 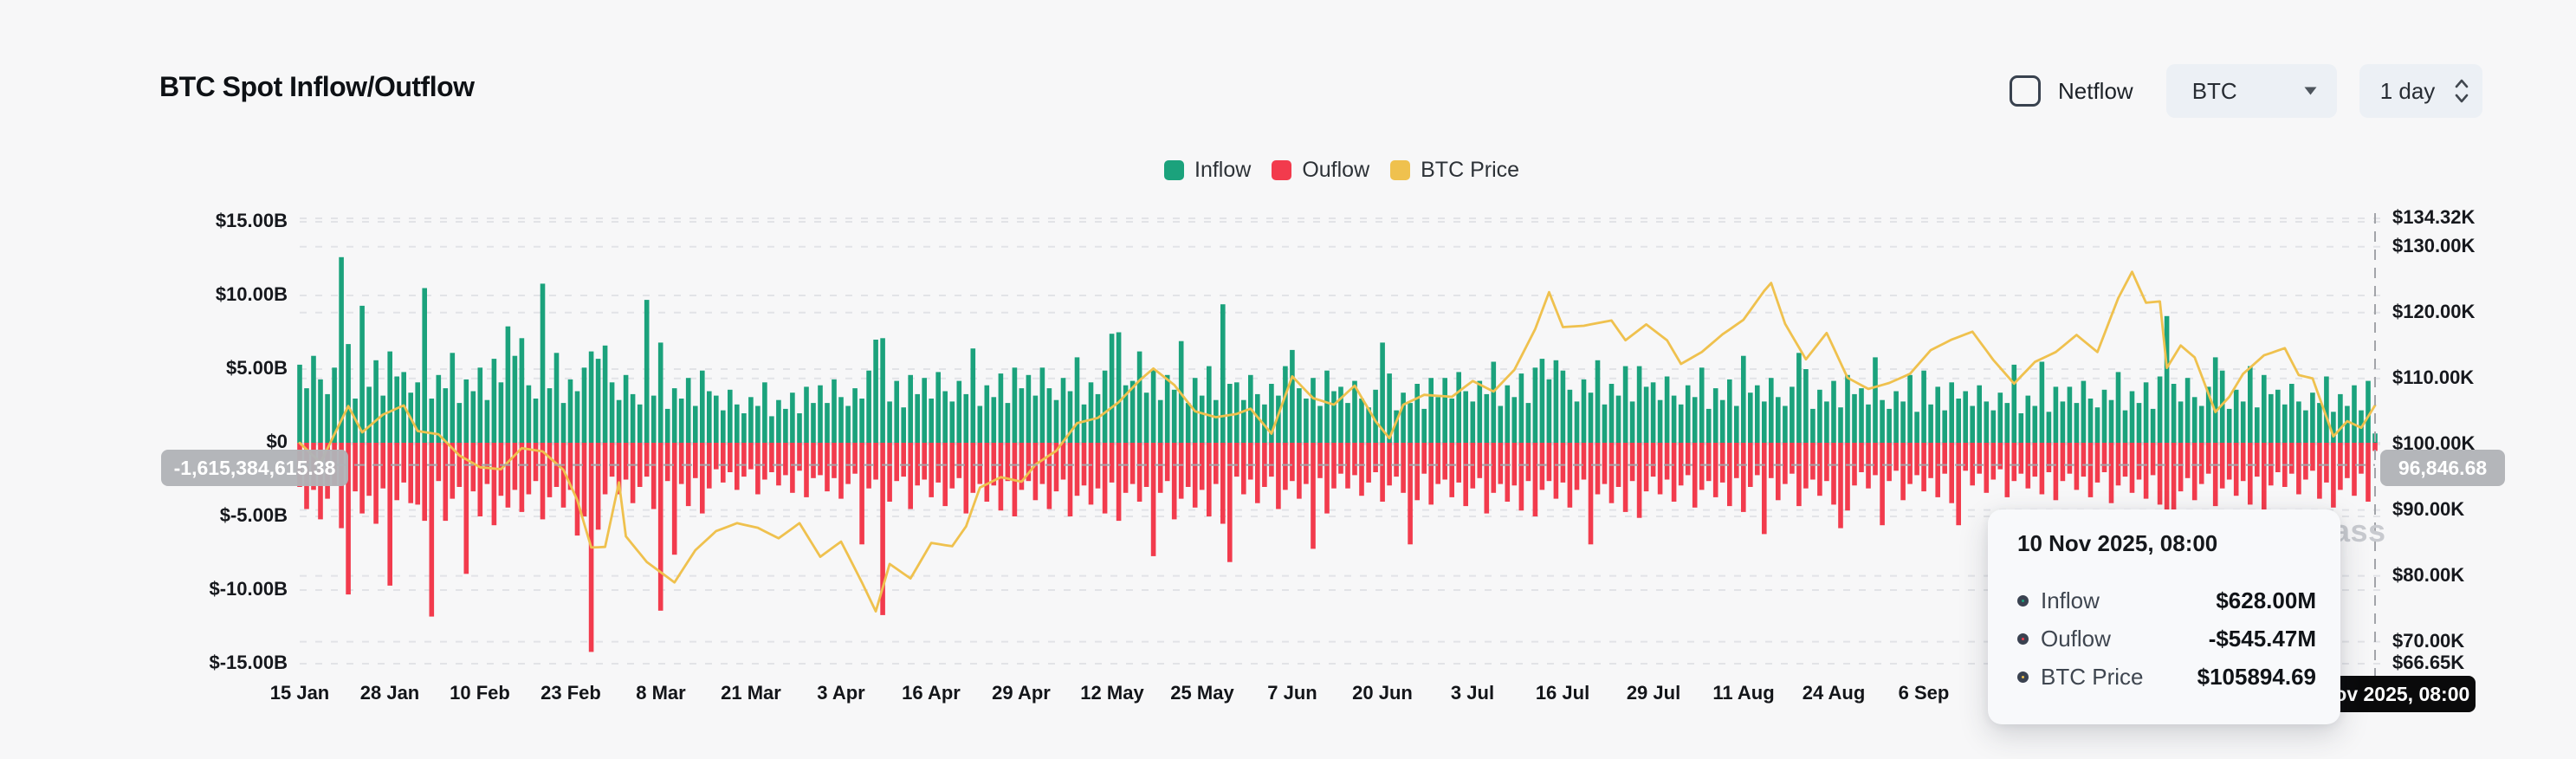 I want to click on coin-select: BTC, so click(x=2251, y=91).